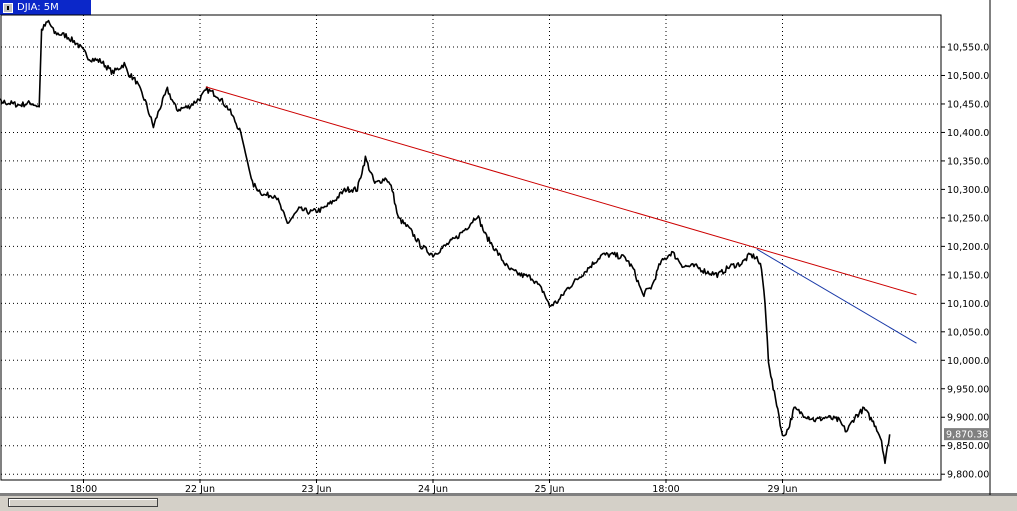  What do you see at coordinates (508, 503) in the screenshot?
I see `horizontal-scrollbar` at bounding box center [508, 503].